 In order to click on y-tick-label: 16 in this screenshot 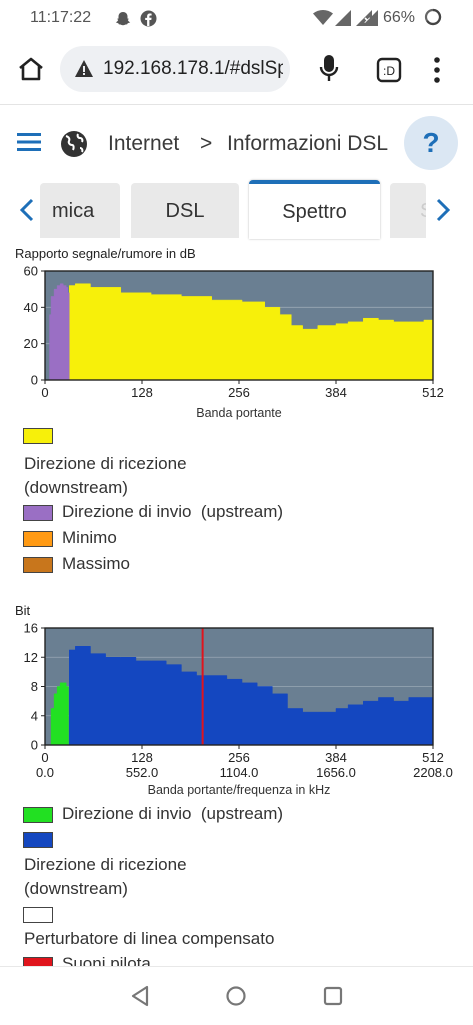, I will do `click(31, 628)`.